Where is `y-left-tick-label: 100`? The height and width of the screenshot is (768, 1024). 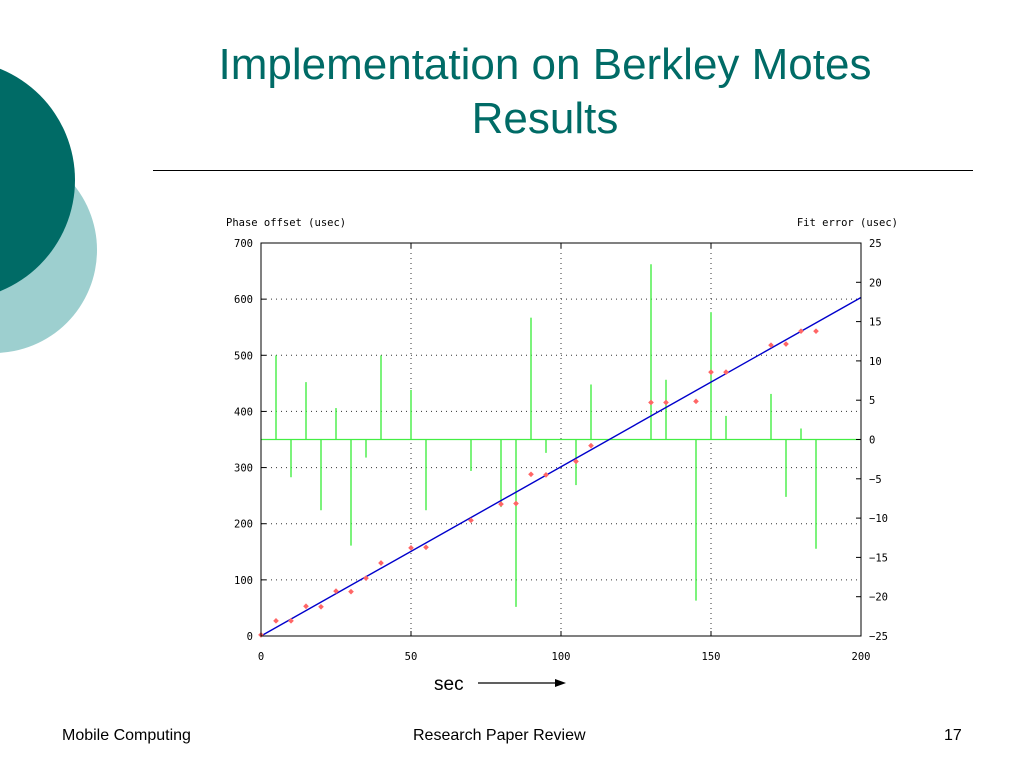
y-left-tick-label: 100 is located at coordinates (243, 581).